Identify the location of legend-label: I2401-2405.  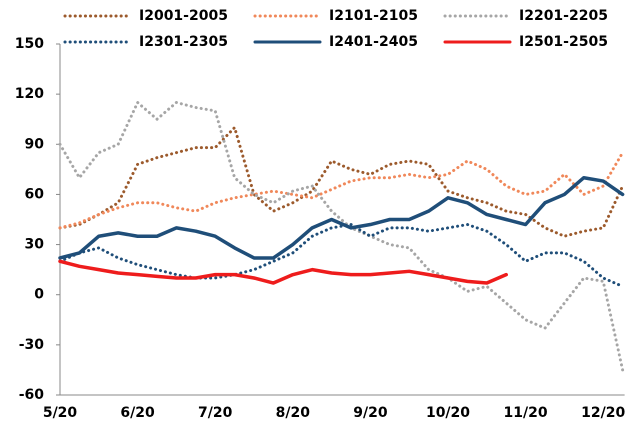
(373, 42).